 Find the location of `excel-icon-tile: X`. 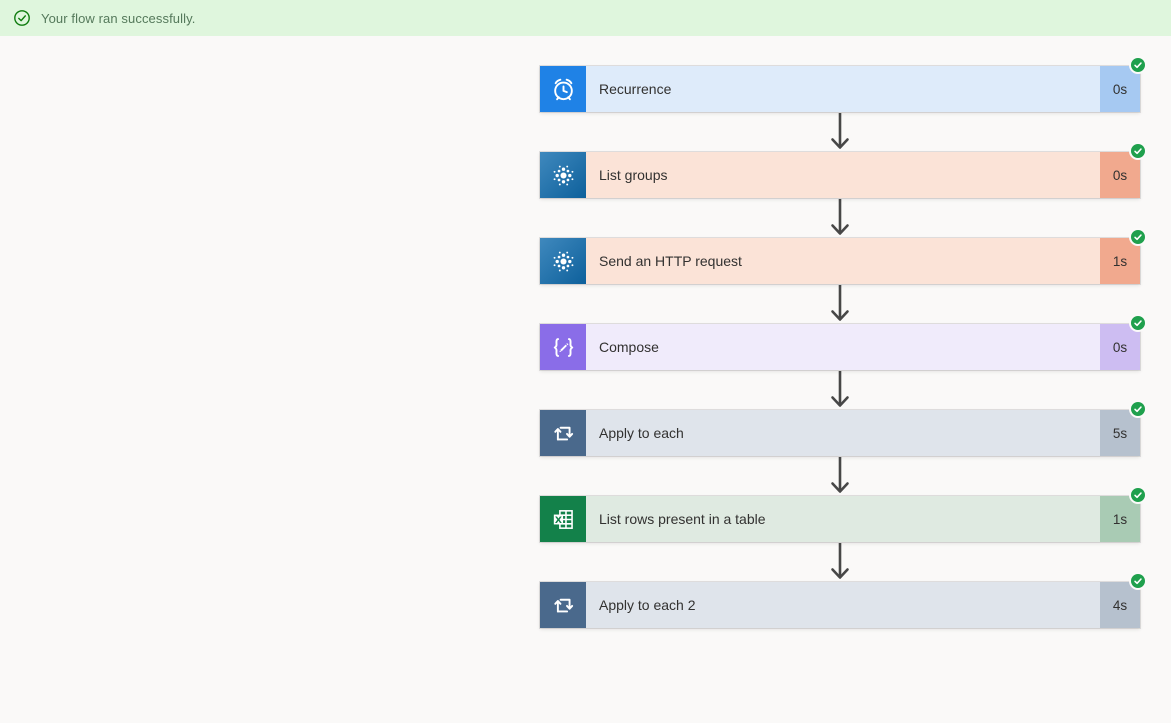

excel-icon-tile: X is located at coordinates (563, 519).